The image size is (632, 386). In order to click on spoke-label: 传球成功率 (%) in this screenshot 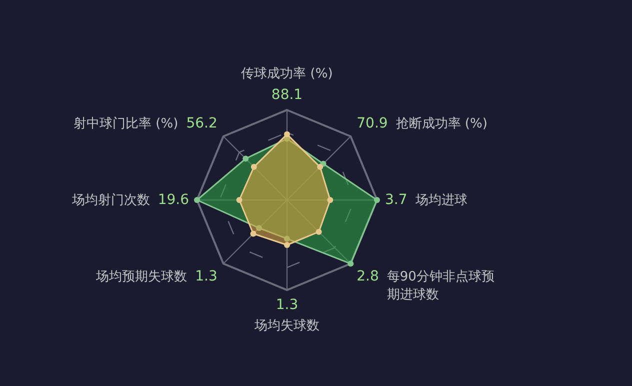, I will do `click(287, 74)`.